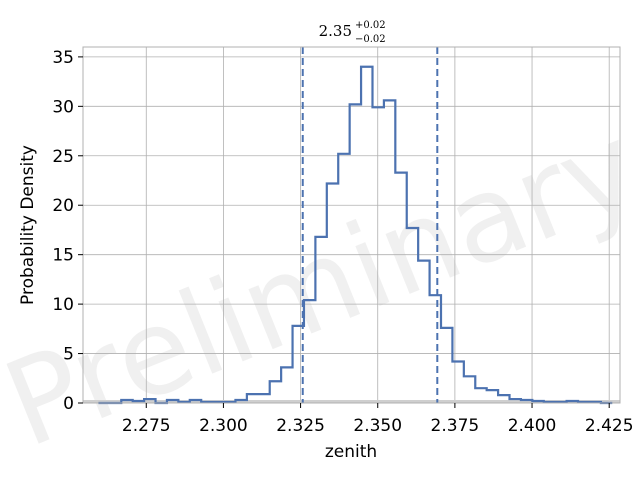 The width and height of the screenshot is (640, 485). What do you see at coordinates (63, 107) in the screenshot?
I see `y-tick-label: 30` at bounding box center [63, 107].